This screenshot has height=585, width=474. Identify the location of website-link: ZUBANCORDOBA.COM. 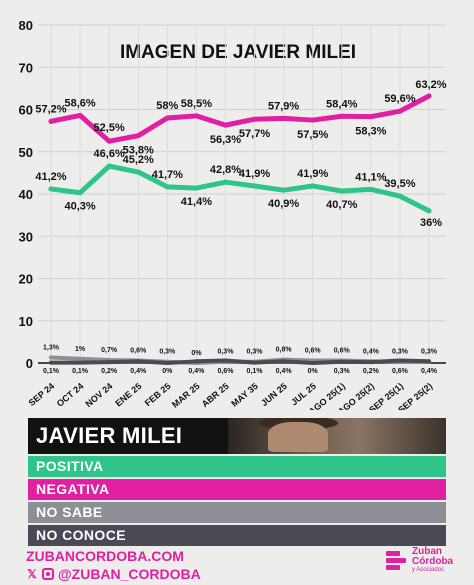
(105, 556).